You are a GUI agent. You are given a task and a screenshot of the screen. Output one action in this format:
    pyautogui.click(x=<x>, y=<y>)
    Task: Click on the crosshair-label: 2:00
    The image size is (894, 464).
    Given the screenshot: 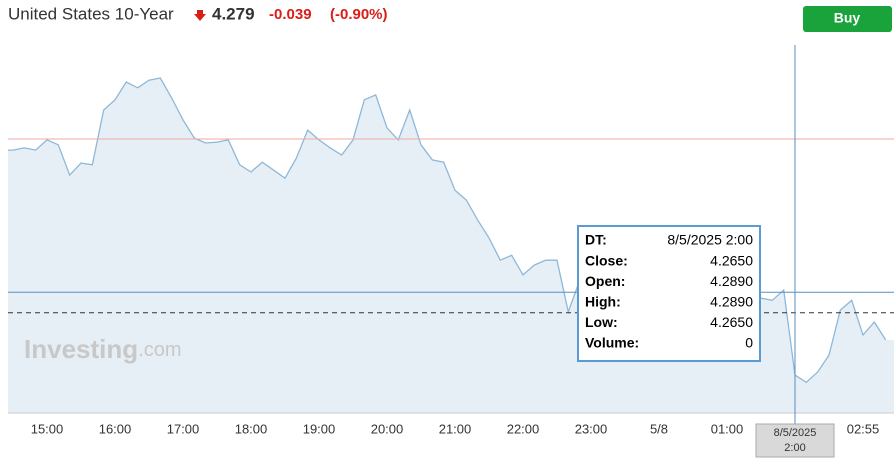 What is the action you would take?
    pyautogui.click(x=794, y=448)
    